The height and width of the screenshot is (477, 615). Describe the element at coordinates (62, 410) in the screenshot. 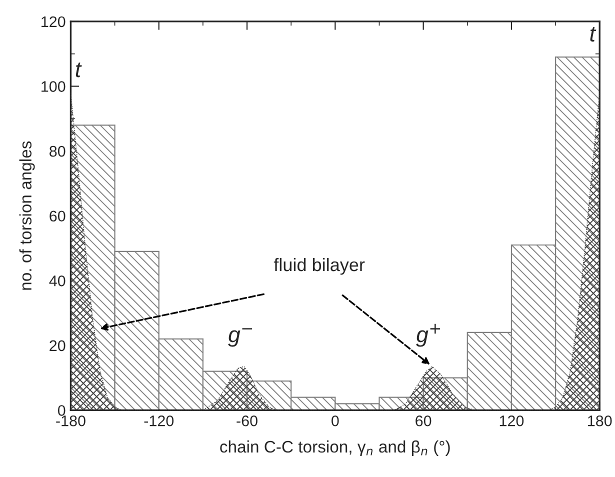

I see `y-tick-label: 0` at that location.